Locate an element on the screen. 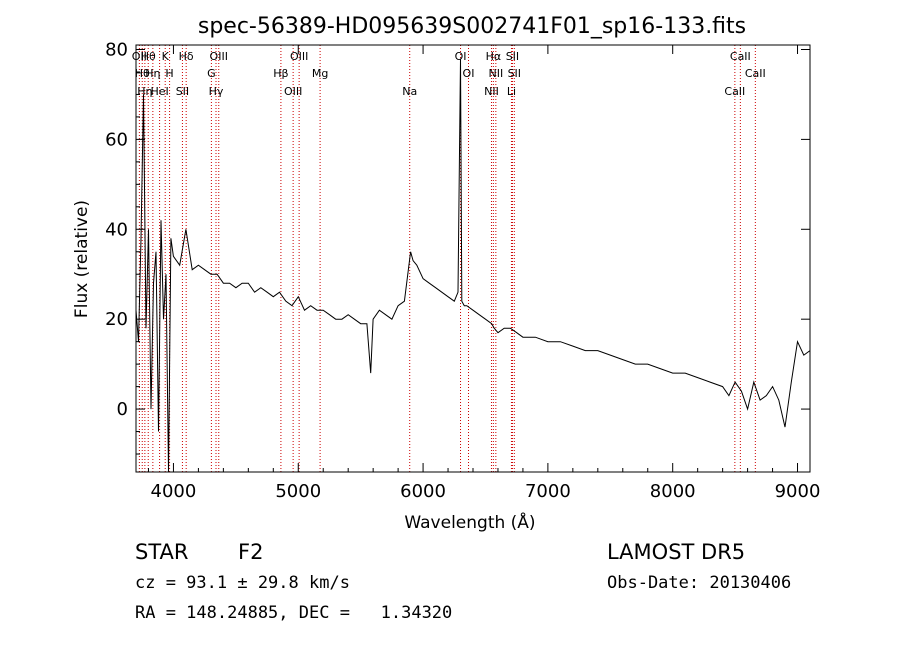 The image size is (900, 649). marker-label-26: CaII is located at coordinates (734, 91).